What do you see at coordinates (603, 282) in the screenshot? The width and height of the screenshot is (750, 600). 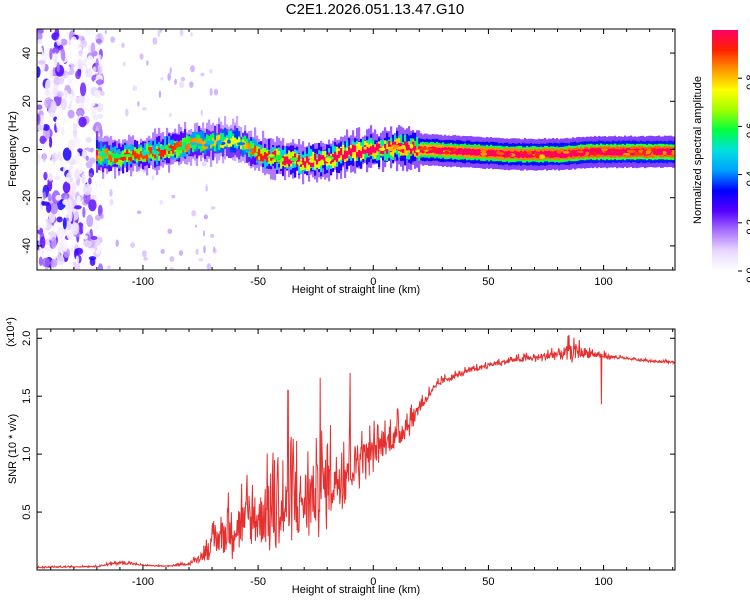 I see `spectrogram-x-tick-label: 100` at bounding box center [603, 282].